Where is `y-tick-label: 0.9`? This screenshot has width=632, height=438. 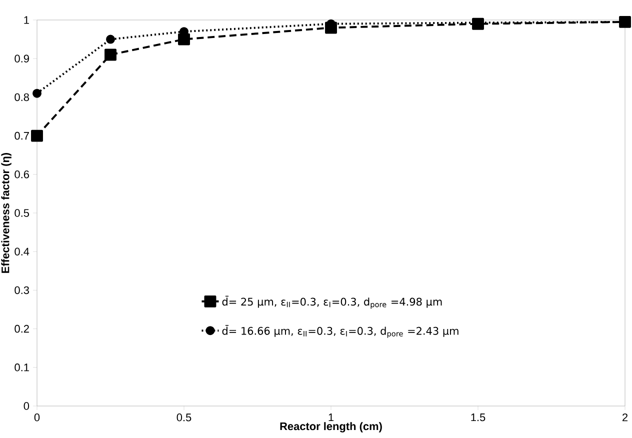
y-tick-label: 0.9 is located at coordinates (21, 58).